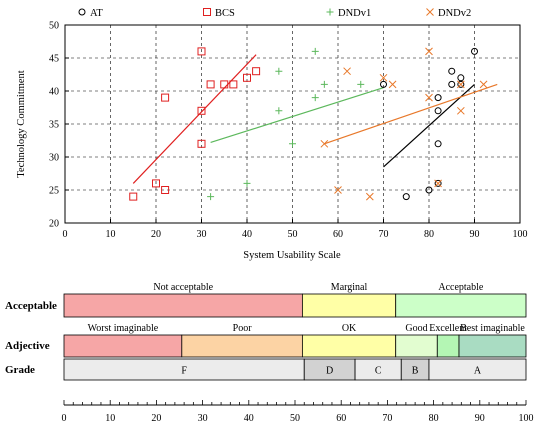 The image size is (550, 432). What do you see at coordinates (330, 12) in the screenshot?
I see `legend-marker-dndv1` at bounding box center [330, 12].